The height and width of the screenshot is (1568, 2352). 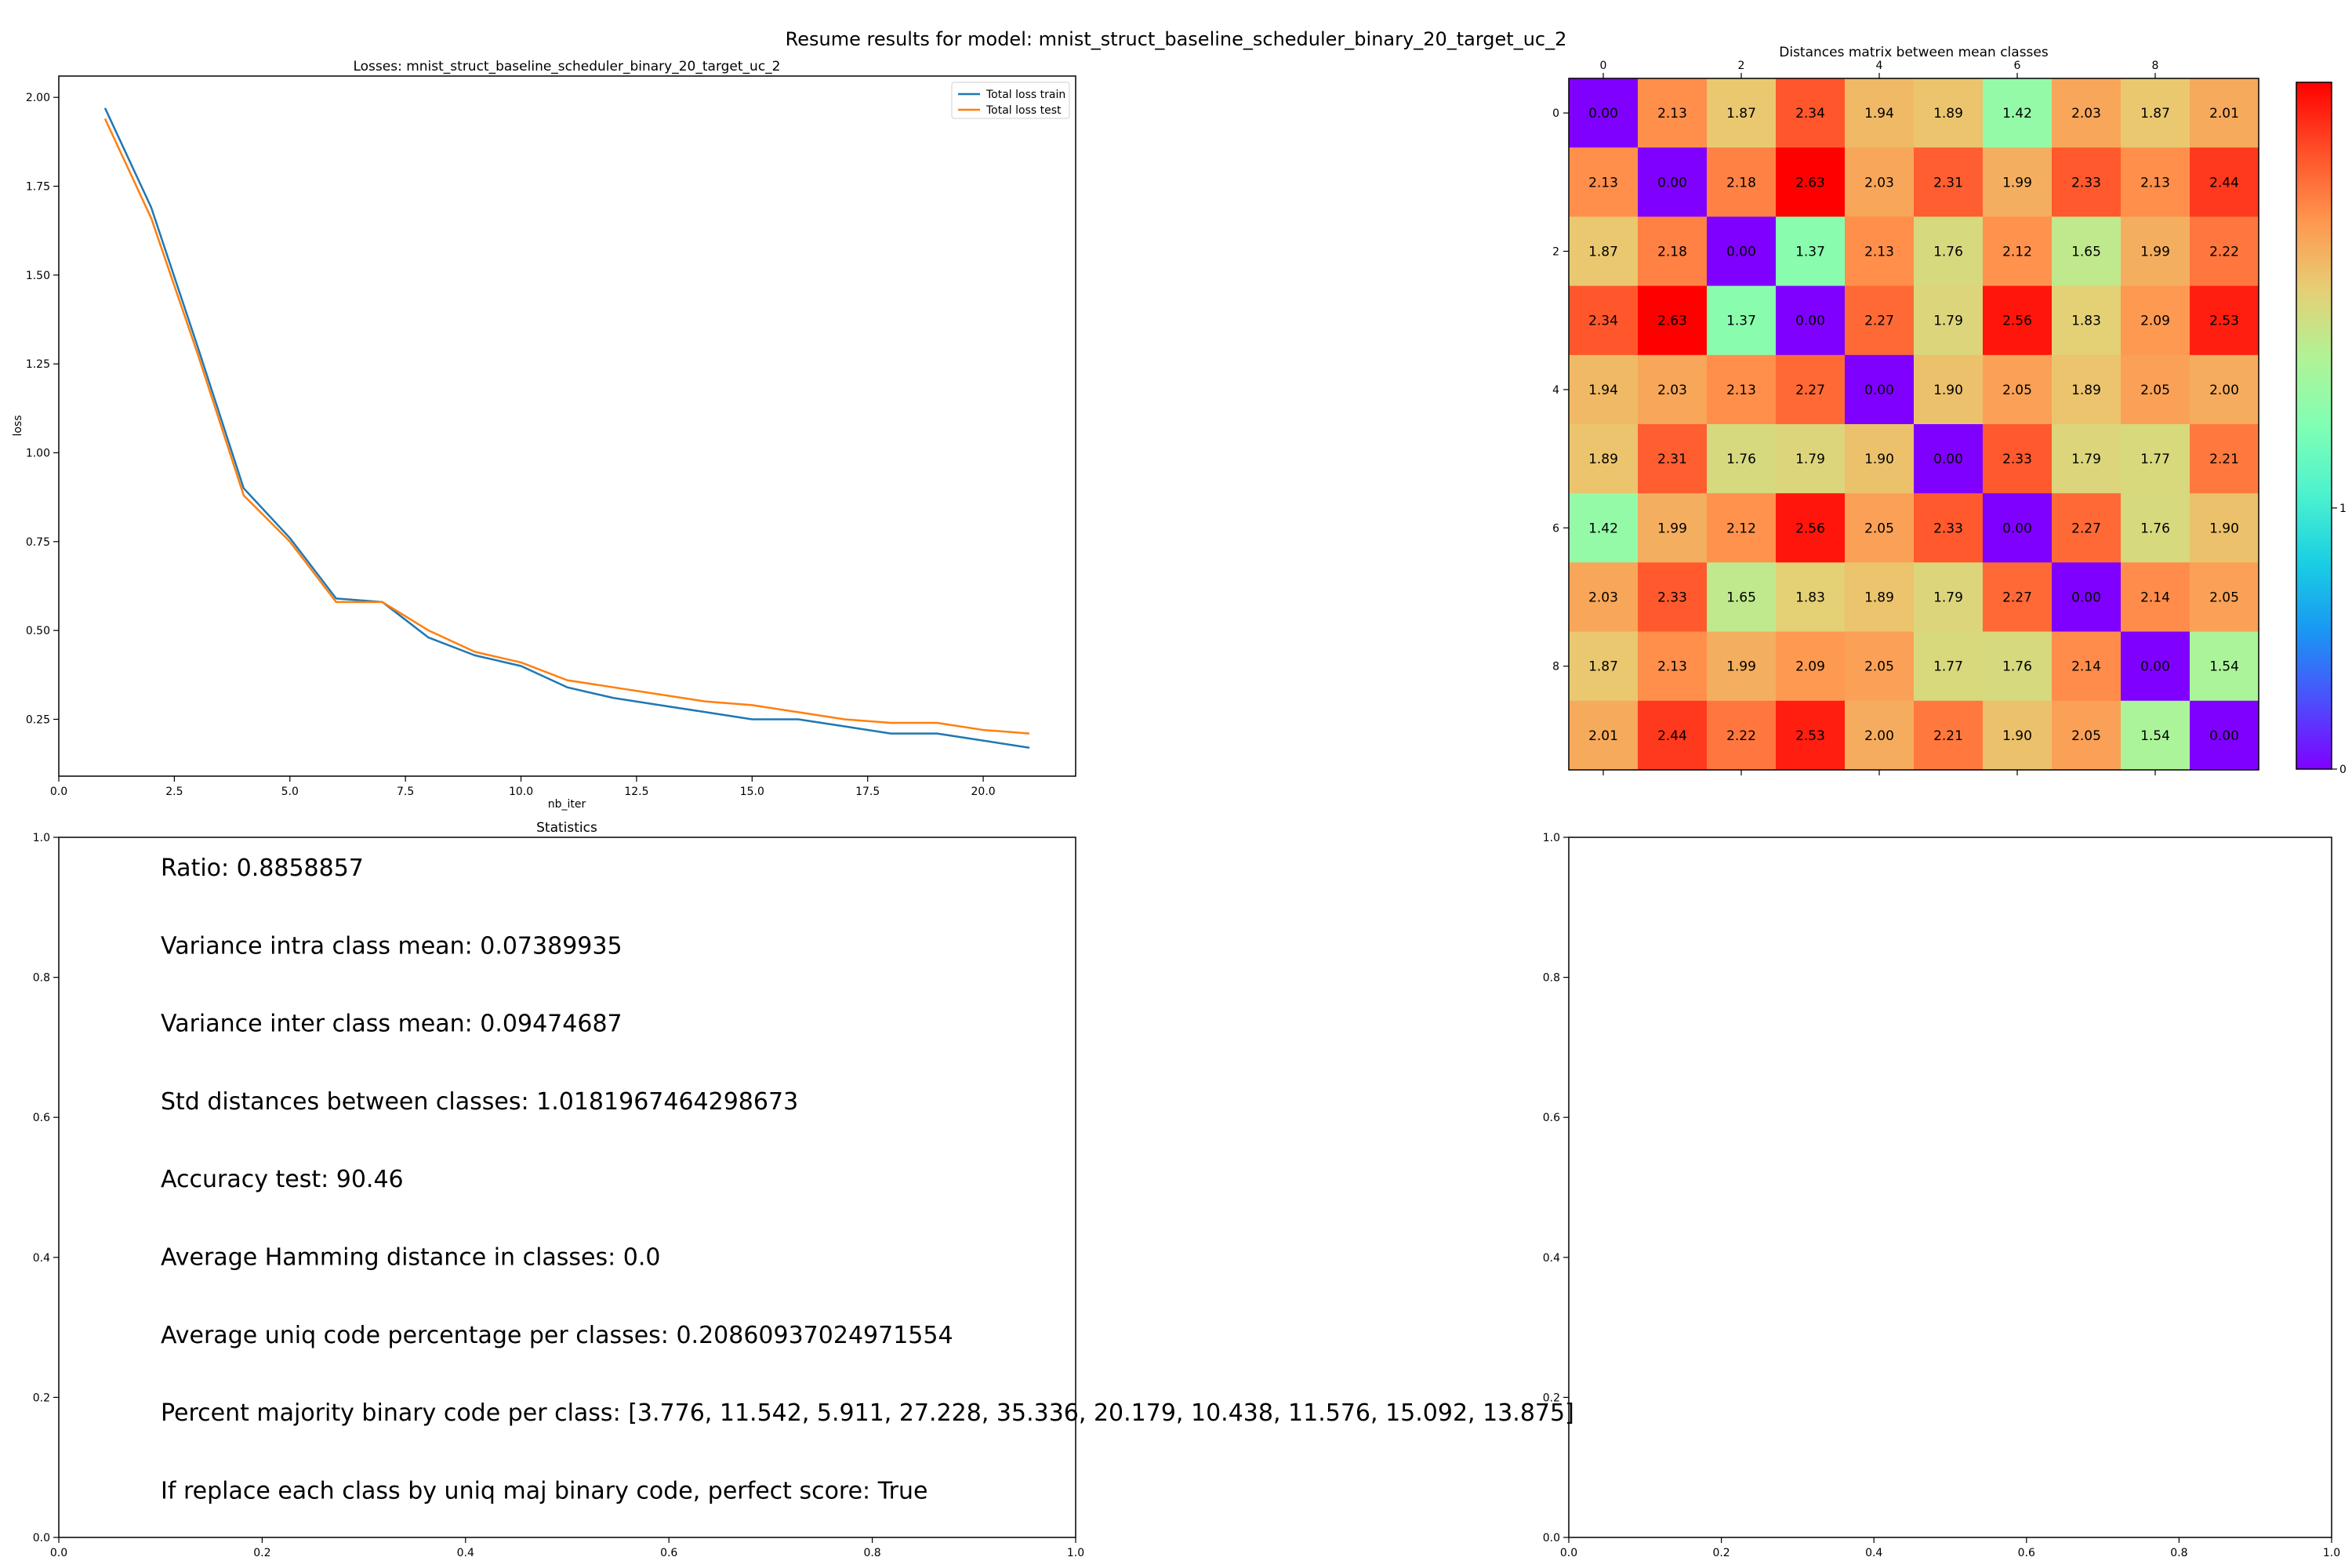 I want to click on heatmap-cell-value: 2.31, so click(x=1948, y=183).